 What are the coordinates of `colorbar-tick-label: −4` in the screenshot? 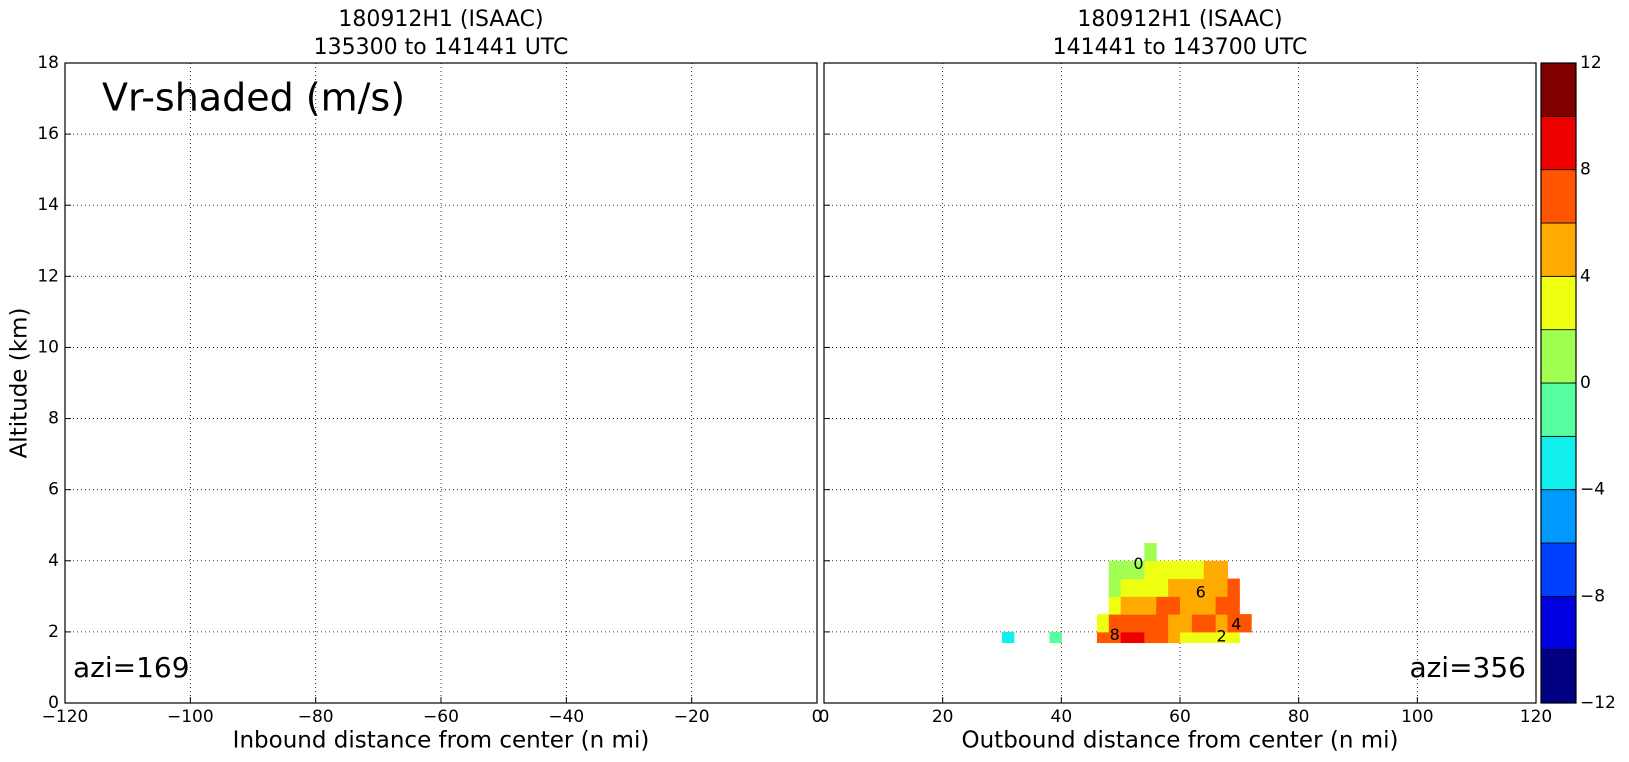 It's located at (1592, 490).